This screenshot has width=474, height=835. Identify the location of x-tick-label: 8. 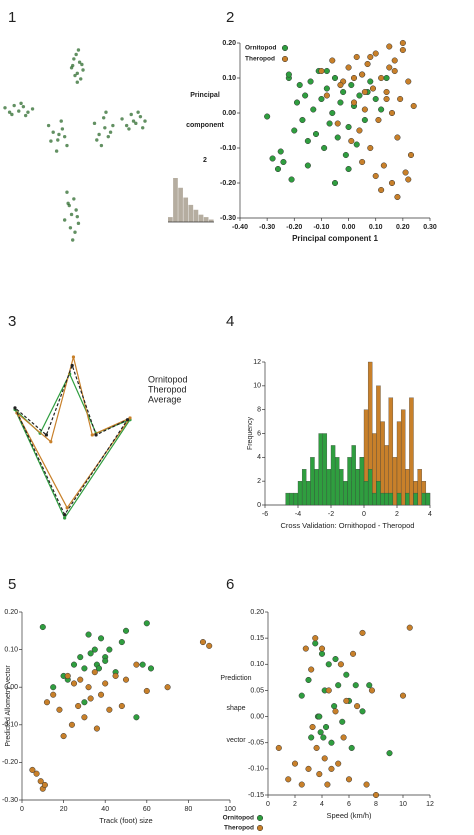
(376, 804).